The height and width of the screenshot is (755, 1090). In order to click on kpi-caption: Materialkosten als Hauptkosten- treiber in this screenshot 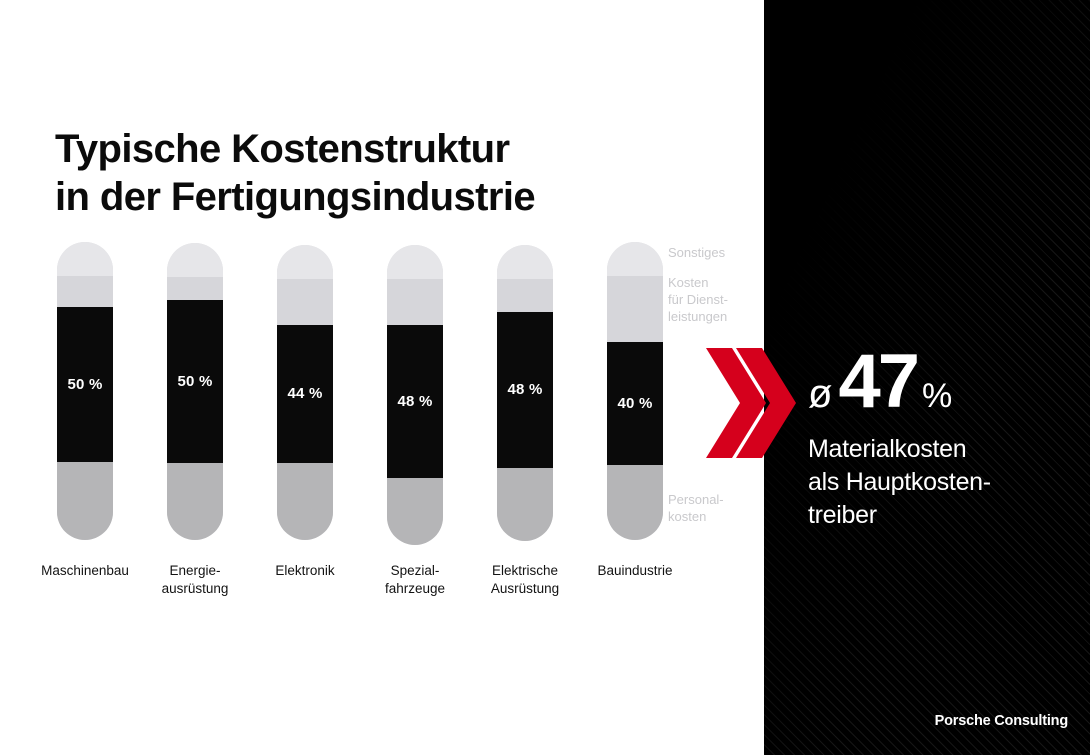, I will do `click(899, 482)`.